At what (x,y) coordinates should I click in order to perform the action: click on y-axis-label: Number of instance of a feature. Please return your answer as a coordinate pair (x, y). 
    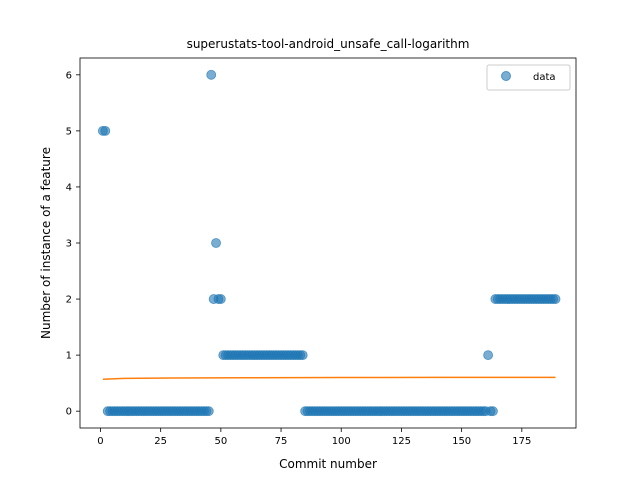
    Looking at the image, I should click on (46, 243).